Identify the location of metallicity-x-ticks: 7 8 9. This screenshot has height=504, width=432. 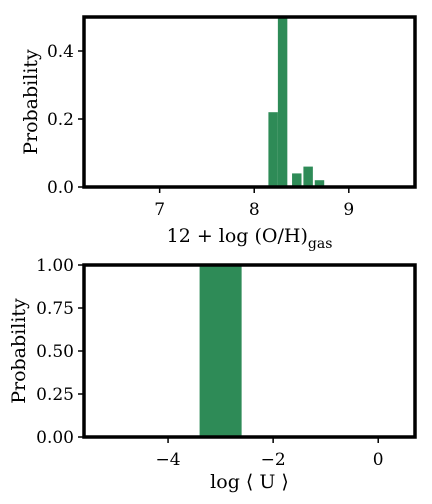
(254, 203).